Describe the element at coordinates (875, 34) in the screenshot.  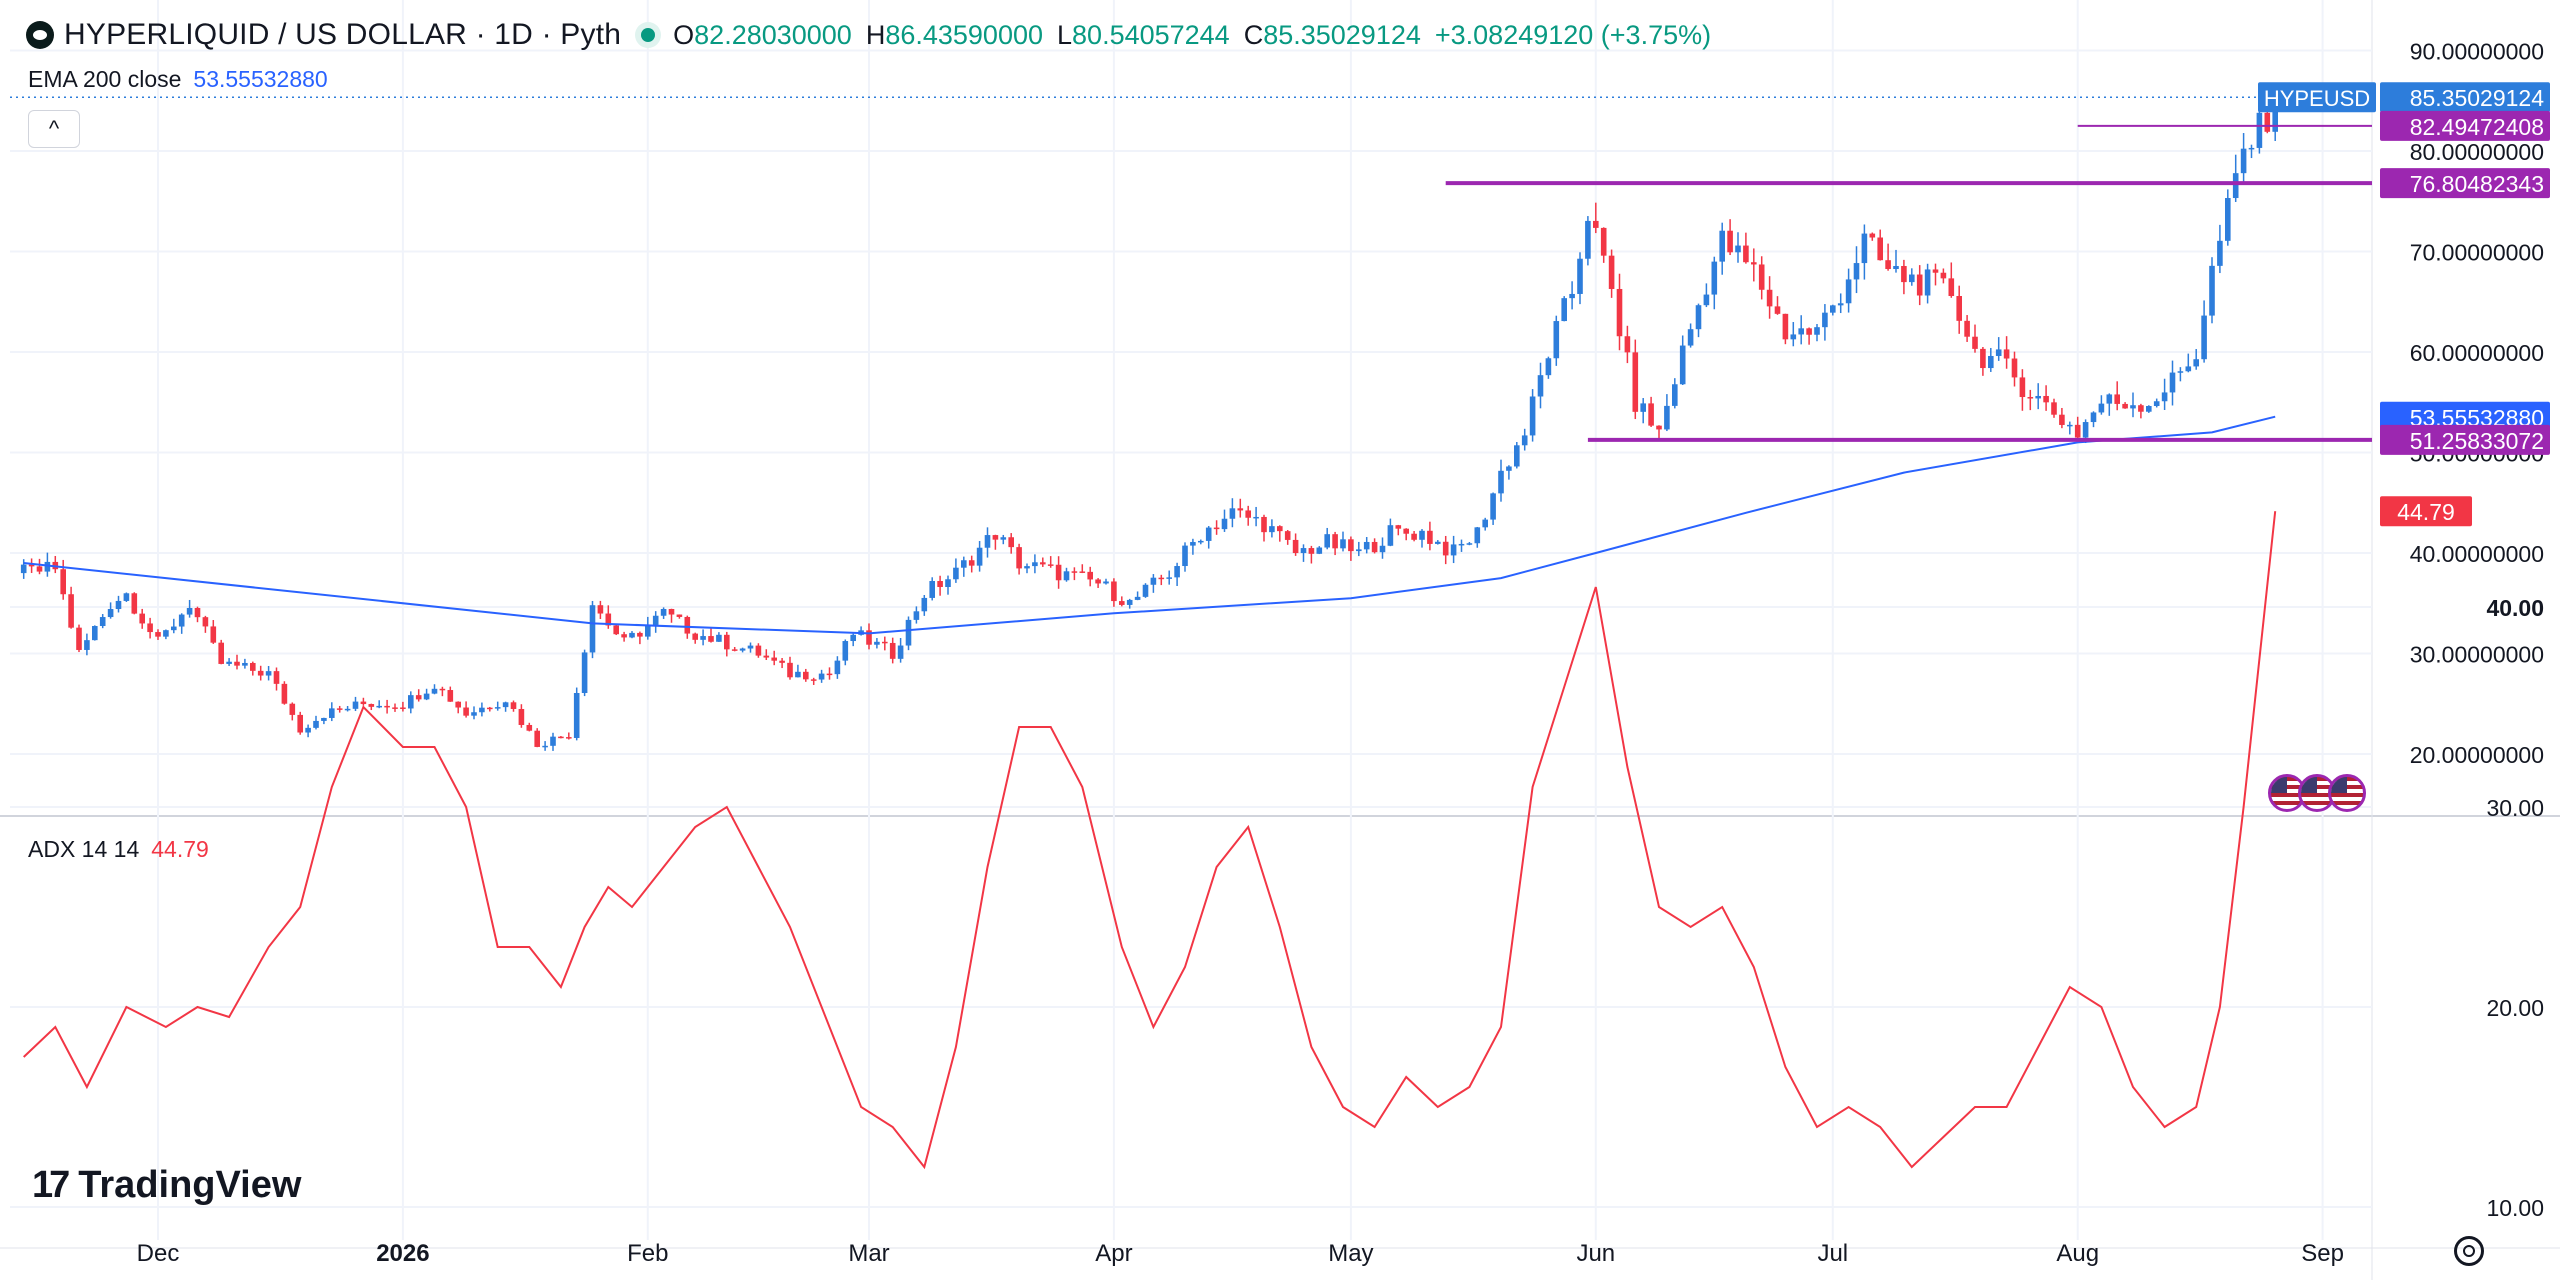
I see `high-key: H` at that location.